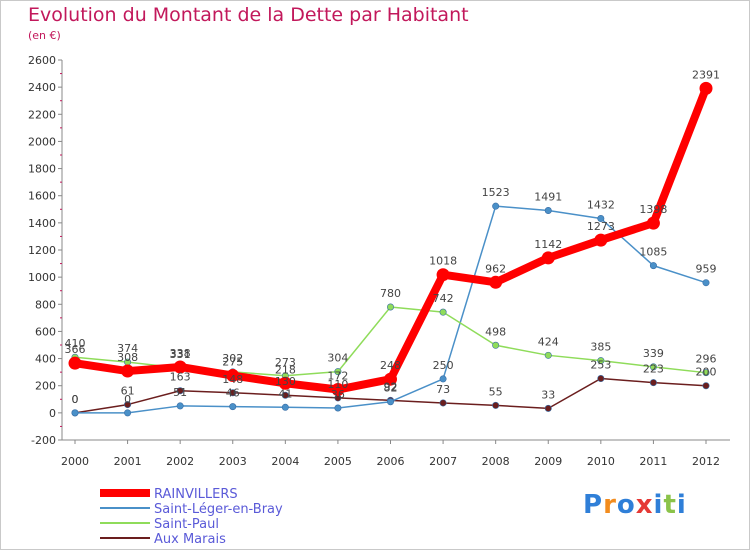 The height and width of the screenshot is (550, 750). I want to click on data-label: 148, so click(232, 379).